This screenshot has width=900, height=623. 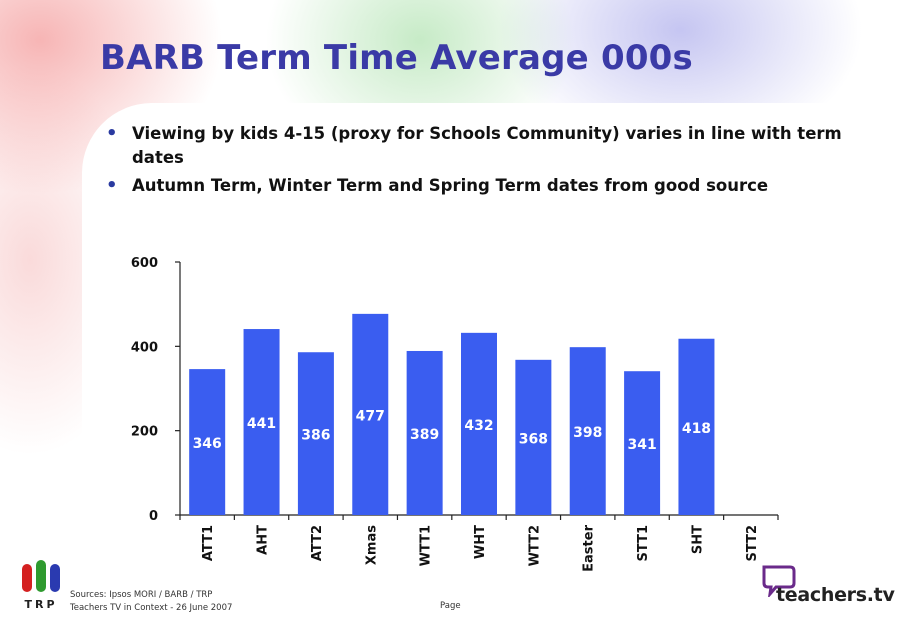 I want to click on data-label: 368, so click(x=533, y=439).